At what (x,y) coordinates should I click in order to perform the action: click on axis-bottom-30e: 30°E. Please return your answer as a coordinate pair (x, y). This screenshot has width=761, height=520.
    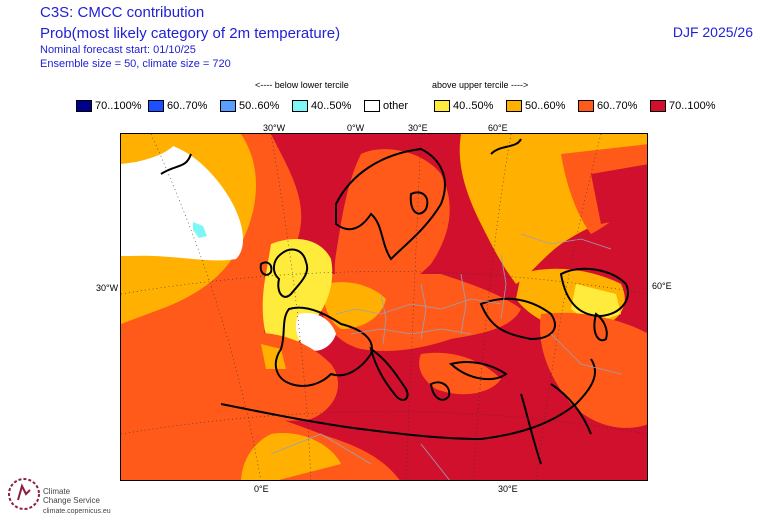
    Looking at the image, I should click on (508, 489).